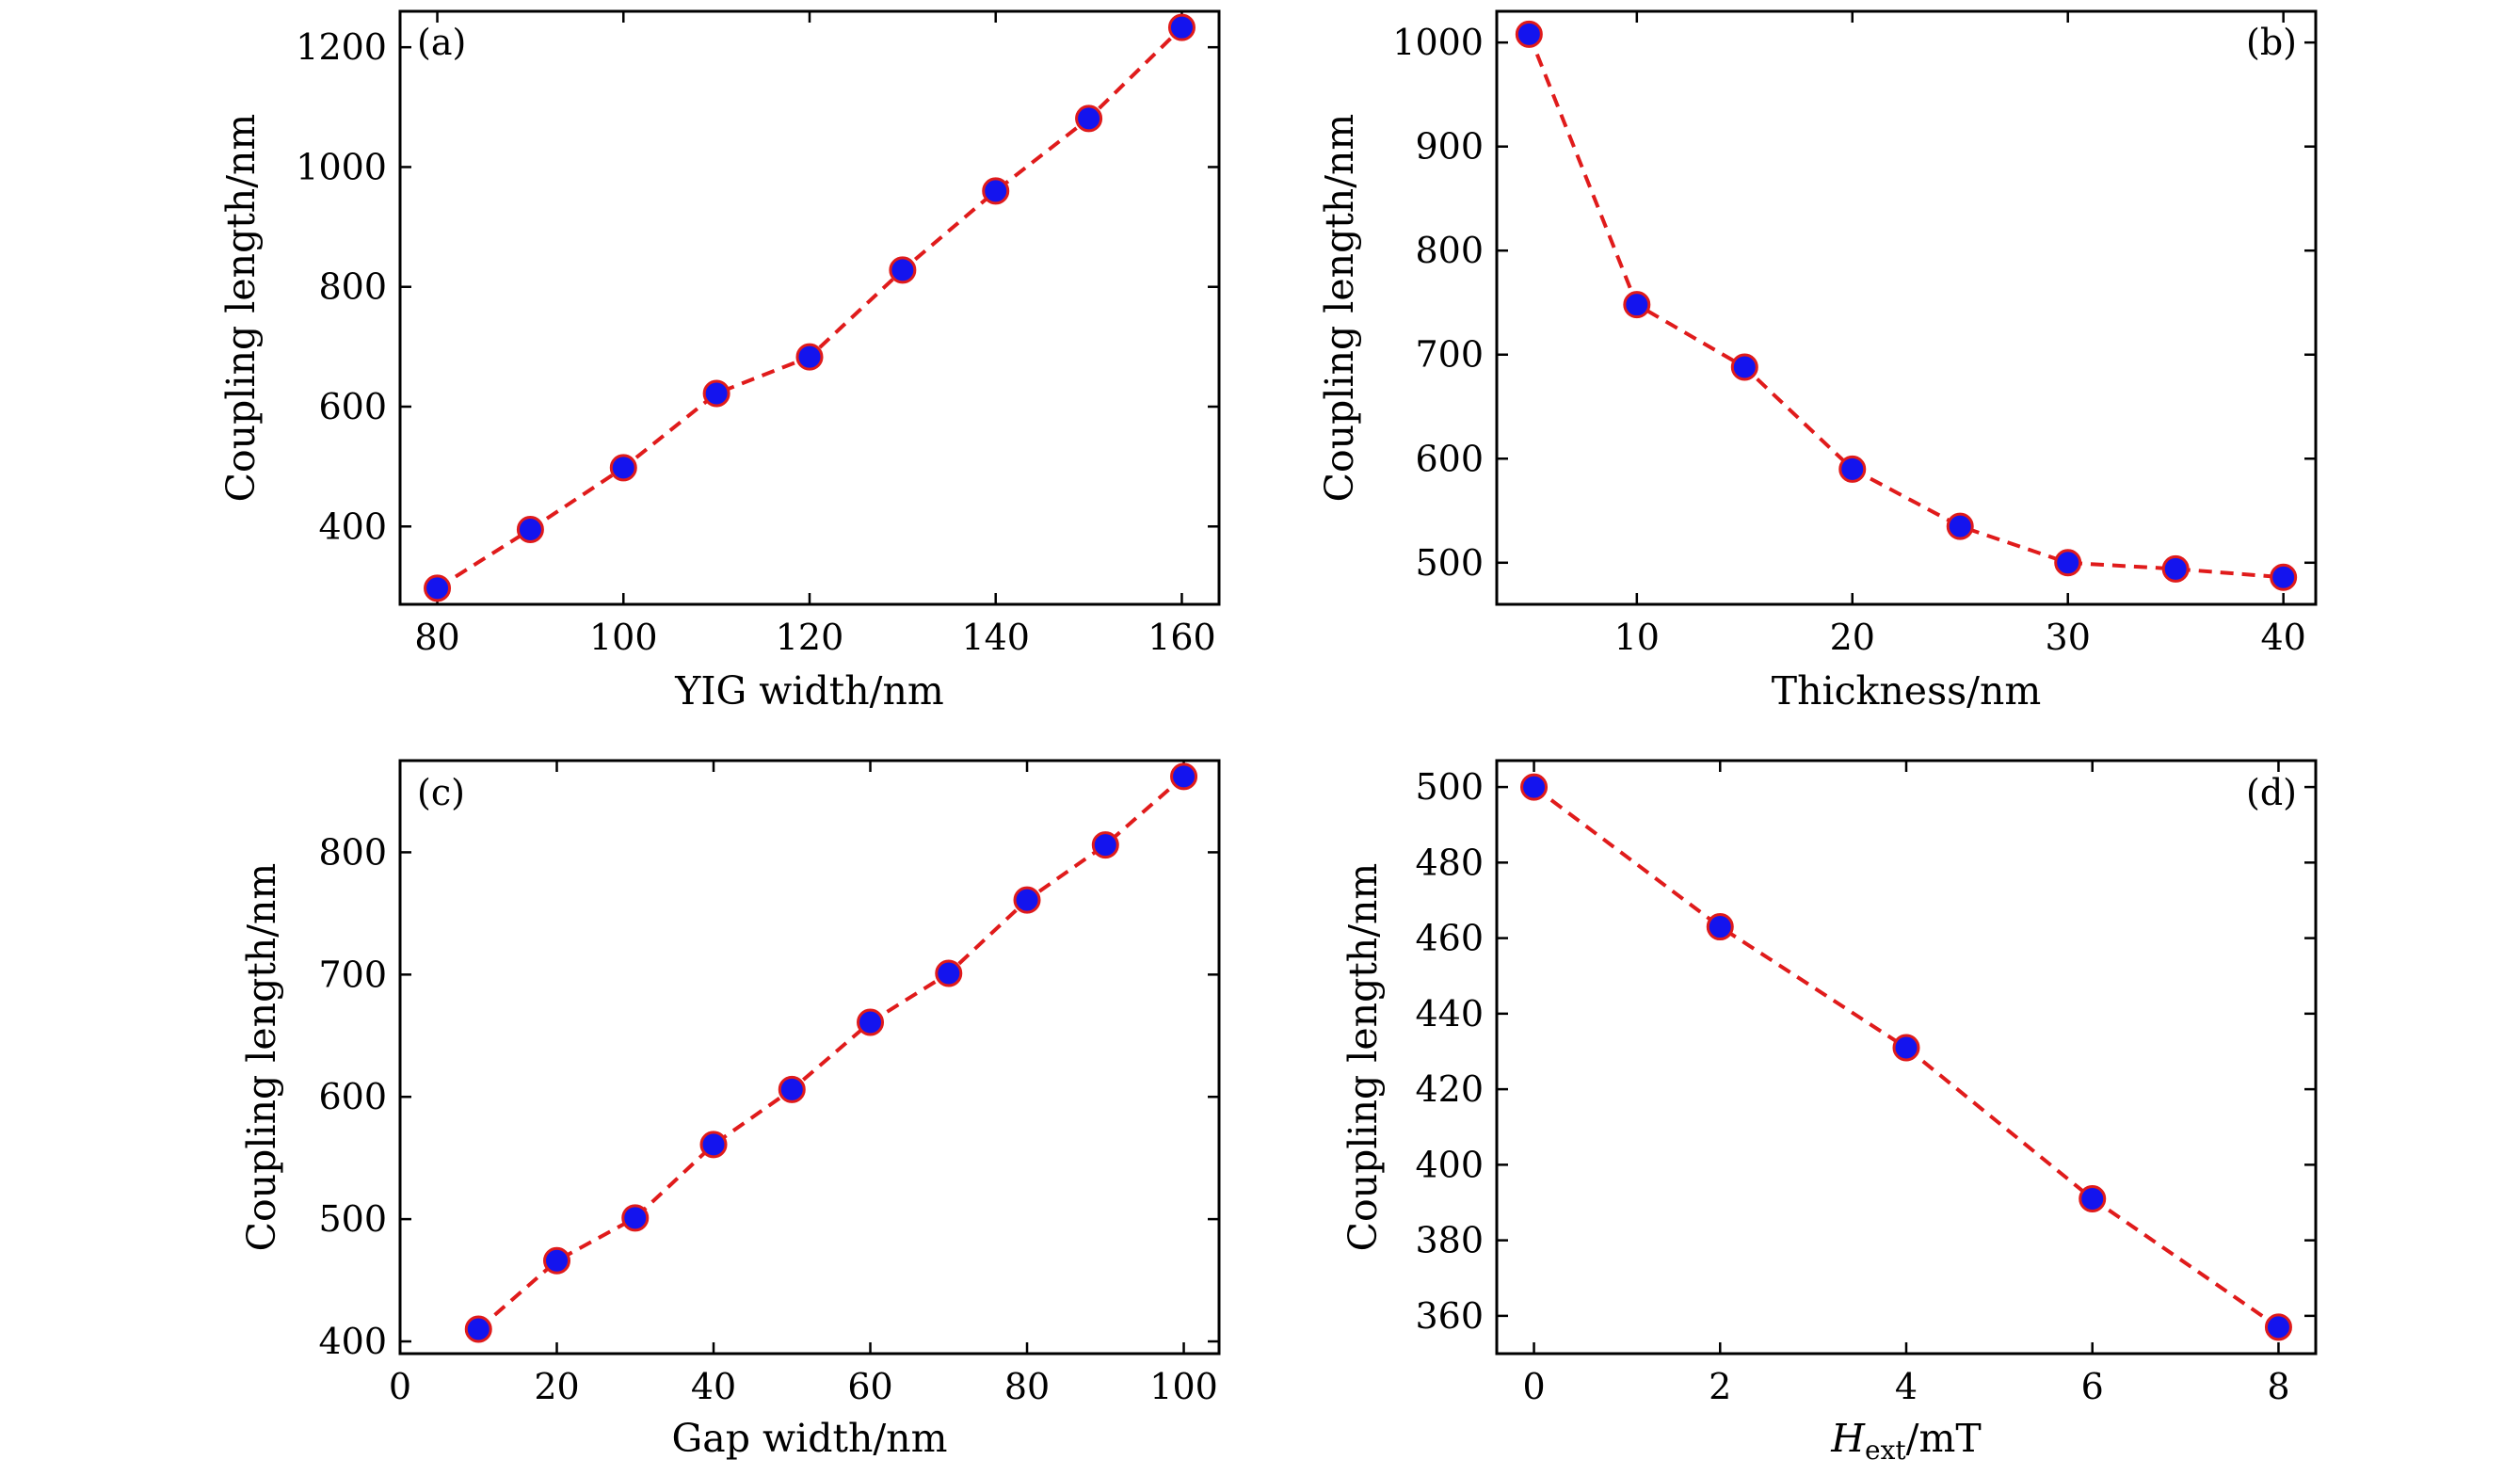 The image size is (2520, 1460). Describe the element at coordinates (1637, 637) in the screenshot. I see `x-tick-label-b-0: 10` at that location.